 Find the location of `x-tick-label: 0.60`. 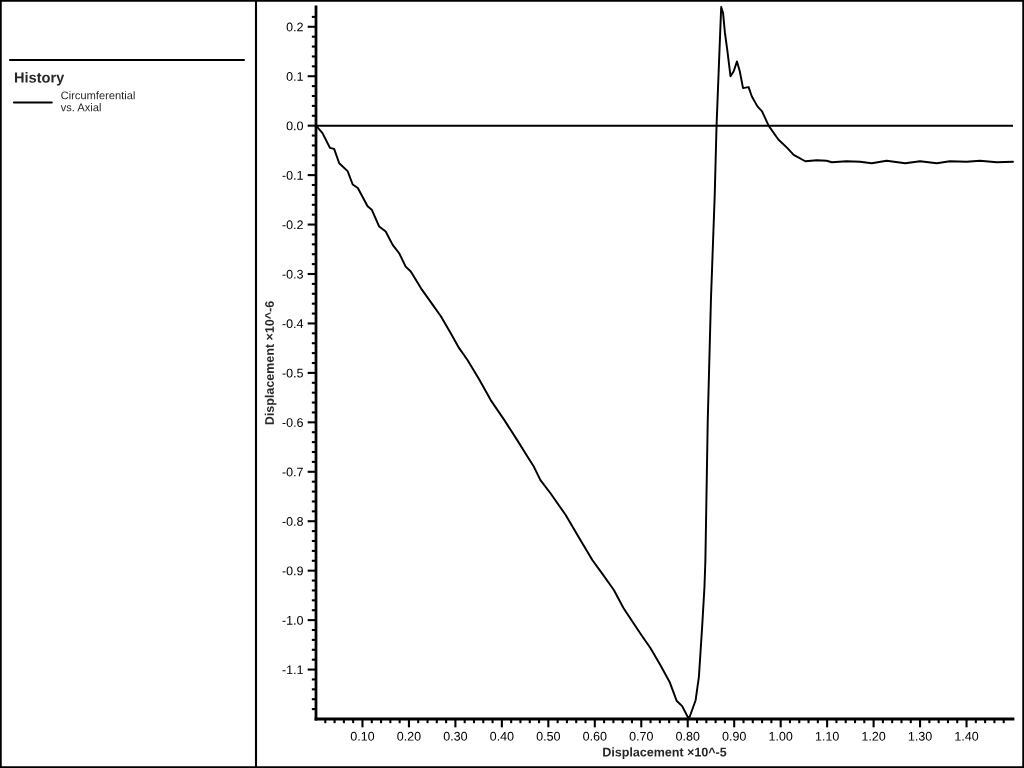

x-tick-label: 0.60 is located at coordinates (595, 736).